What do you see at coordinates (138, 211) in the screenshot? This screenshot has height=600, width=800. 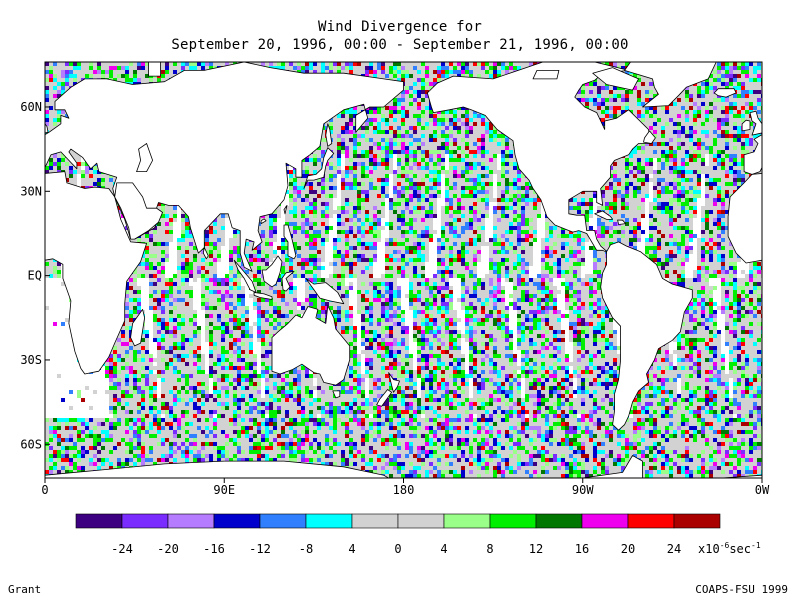 I see `land-arabia` at bounding box center [138, 211].